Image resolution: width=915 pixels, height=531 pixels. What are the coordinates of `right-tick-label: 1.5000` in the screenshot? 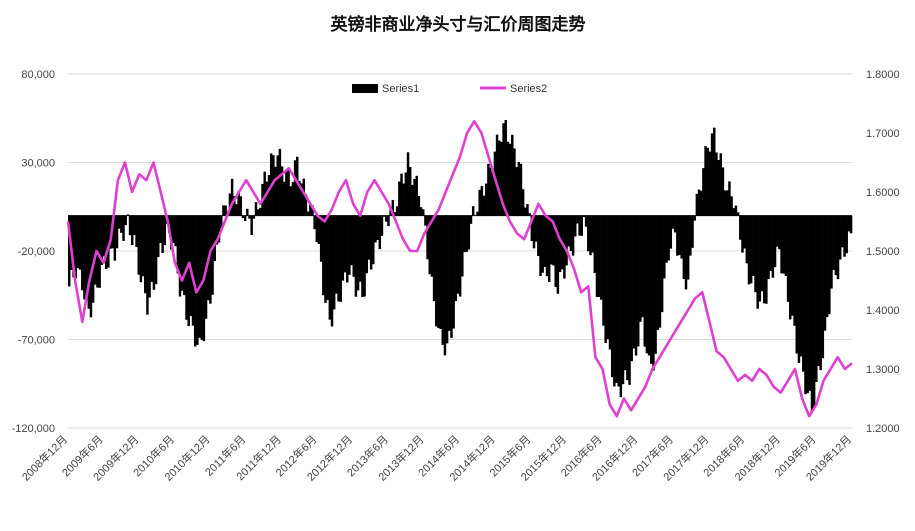 It's located at (883, 252).